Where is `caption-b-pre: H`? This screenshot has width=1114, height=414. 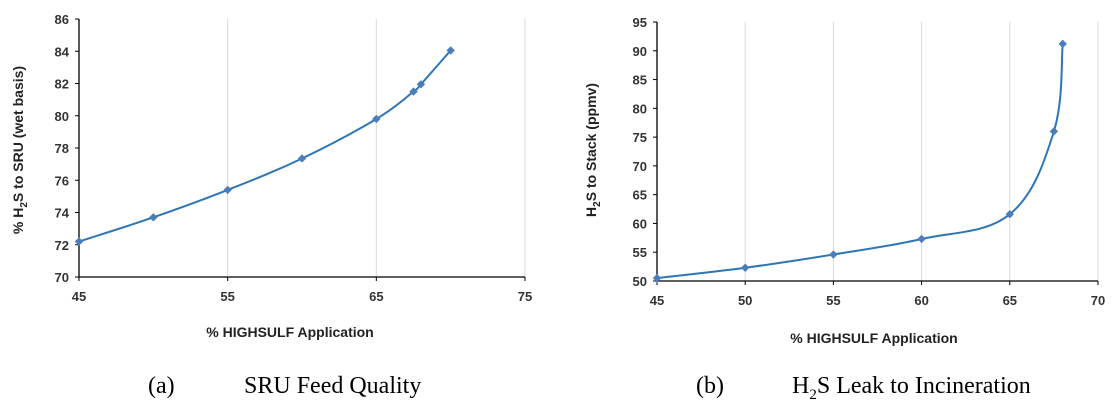 caption-b-pre: H is located at coordinates (801, 386).